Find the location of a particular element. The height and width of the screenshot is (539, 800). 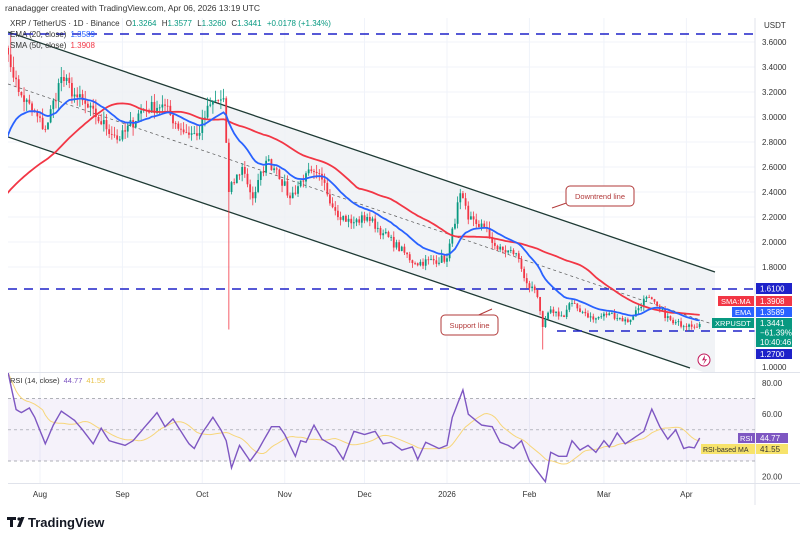

support-callout: Support line is located at coordinates (469, 322).